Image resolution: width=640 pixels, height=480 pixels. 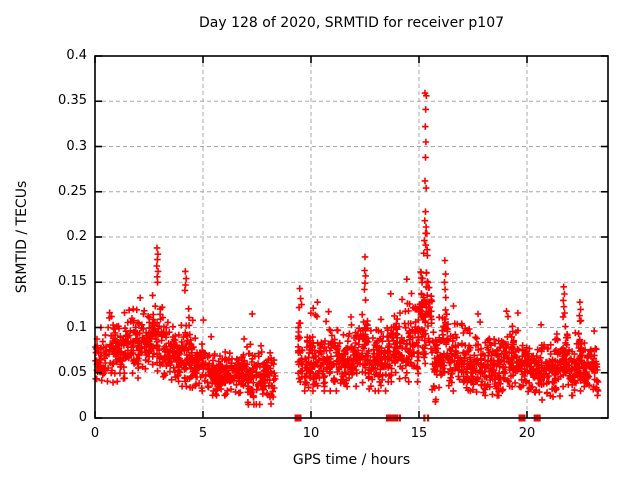 I want to click on x-tick-label: 0, so click(x=95, y=433).